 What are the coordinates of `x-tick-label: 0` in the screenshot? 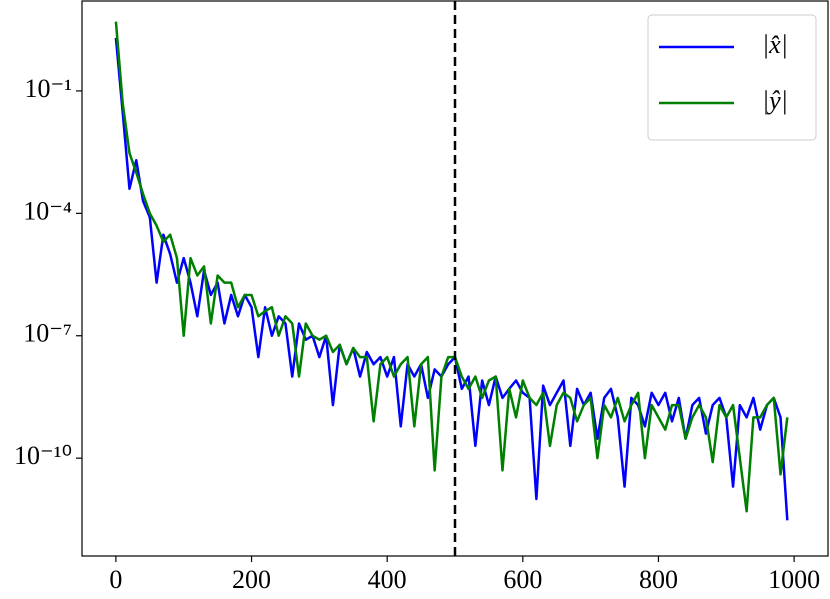 It's located at (115, 579).